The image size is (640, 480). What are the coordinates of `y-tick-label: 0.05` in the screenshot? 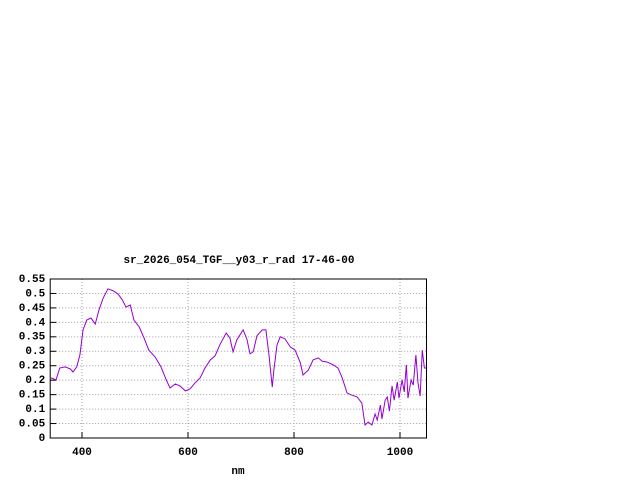 It's located at (32, 424).